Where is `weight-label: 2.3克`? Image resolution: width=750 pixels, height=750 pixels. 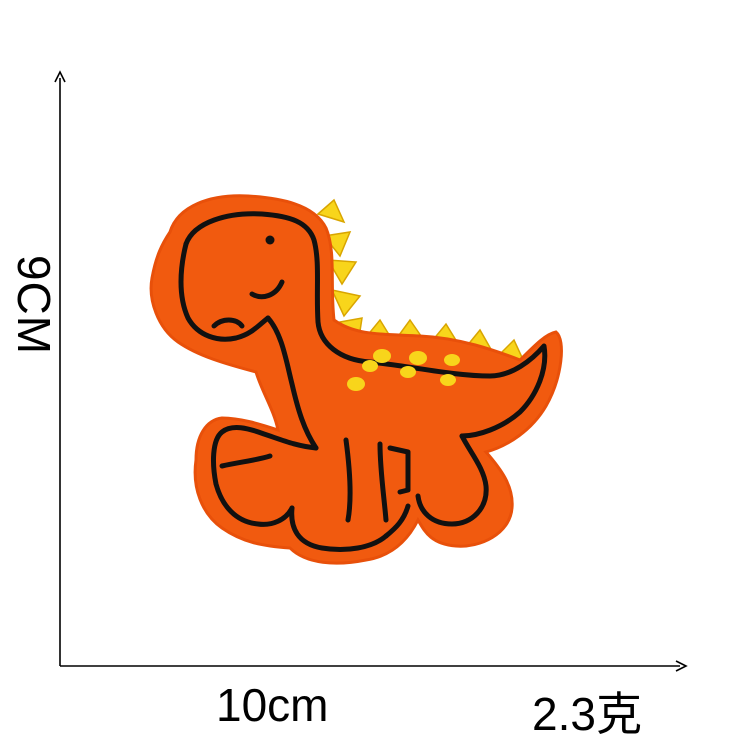
weight-label: 2.3克 is located at coordinates (587, 714).